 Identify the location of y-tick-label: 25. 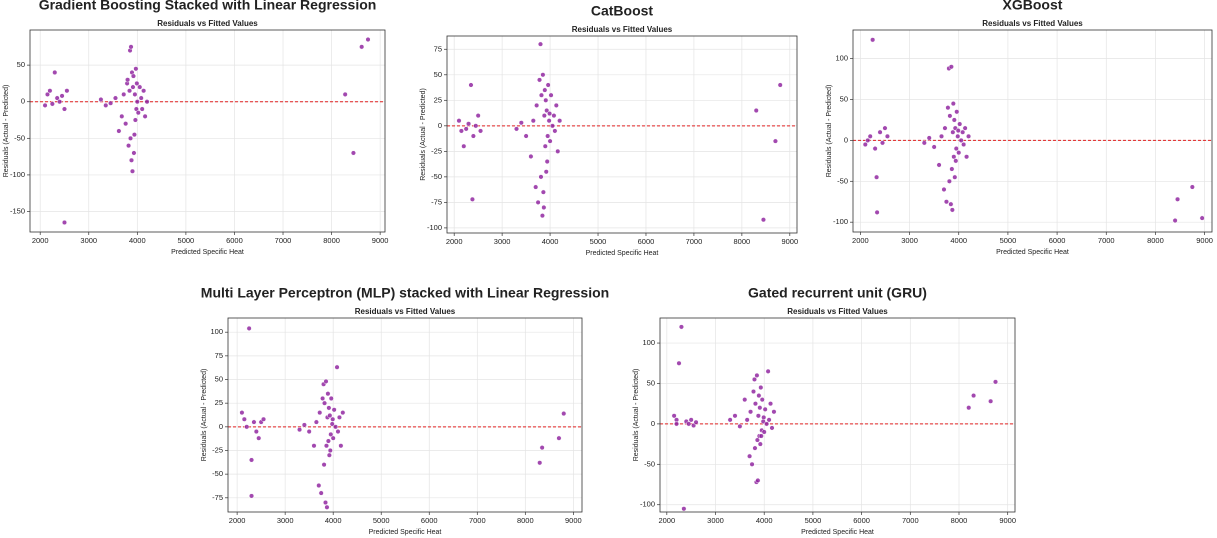
(438, 99).